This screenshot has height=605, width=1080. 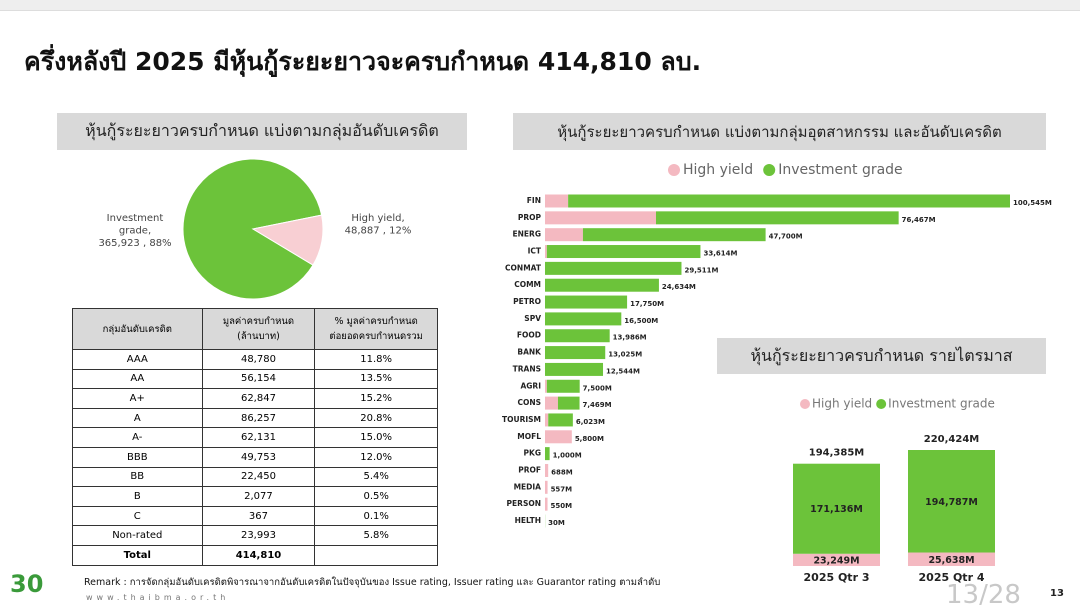 I want to click on header-cell: % มูลค่าครบกำหนด ต่อยอดครบกำหนดรวม, so click(x=376, y=329).